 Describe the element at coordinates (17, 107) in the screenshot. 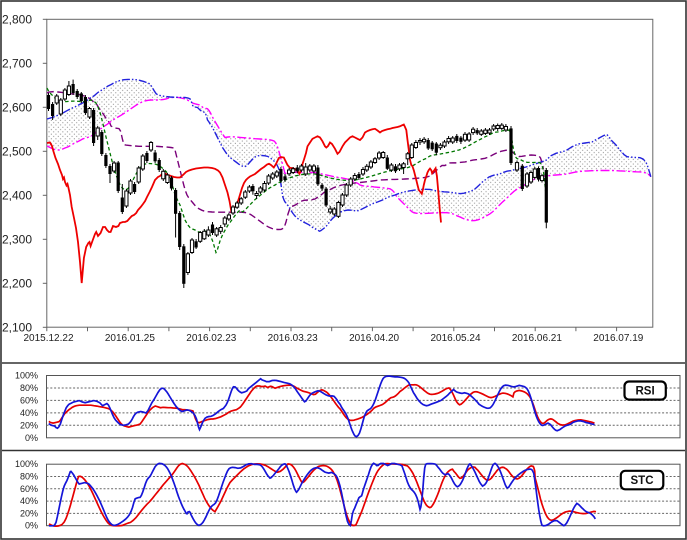

I see `svg-text: 2,600` at that location.